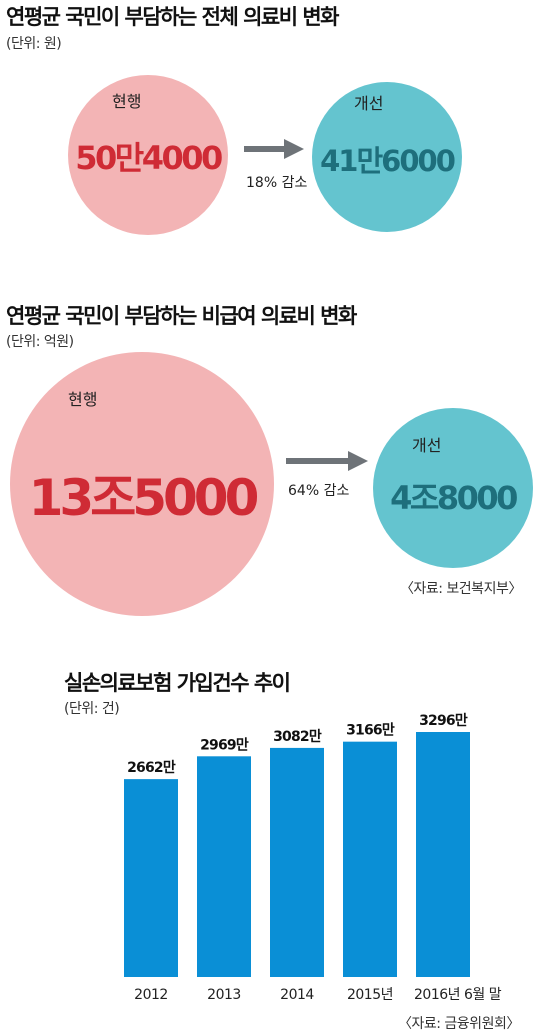  Describe the element at coordinates (277, 183) in the screenshot. I see `section1-change: 18% 감소` at that location.